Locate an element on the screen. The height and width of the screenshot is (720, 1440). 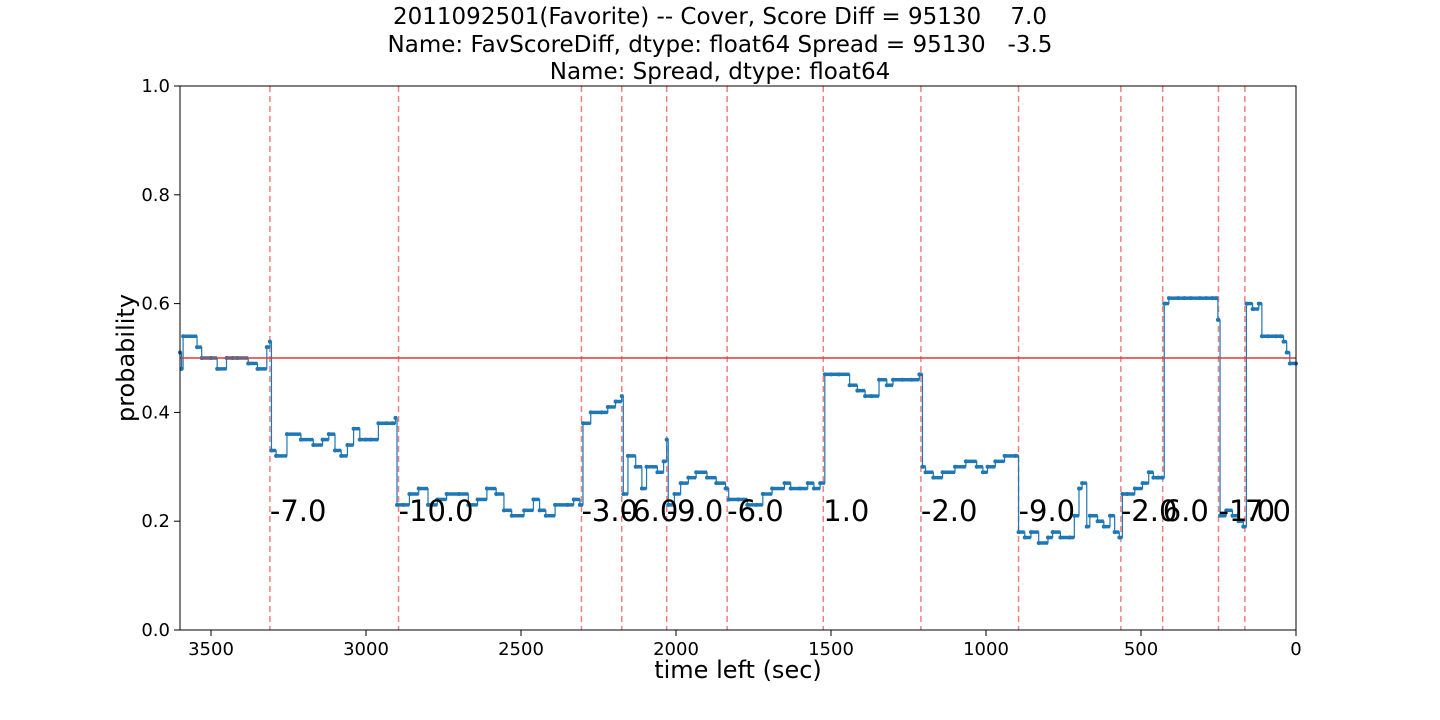
y-tick-label: 1.0 is located at coordinates (155, 86).